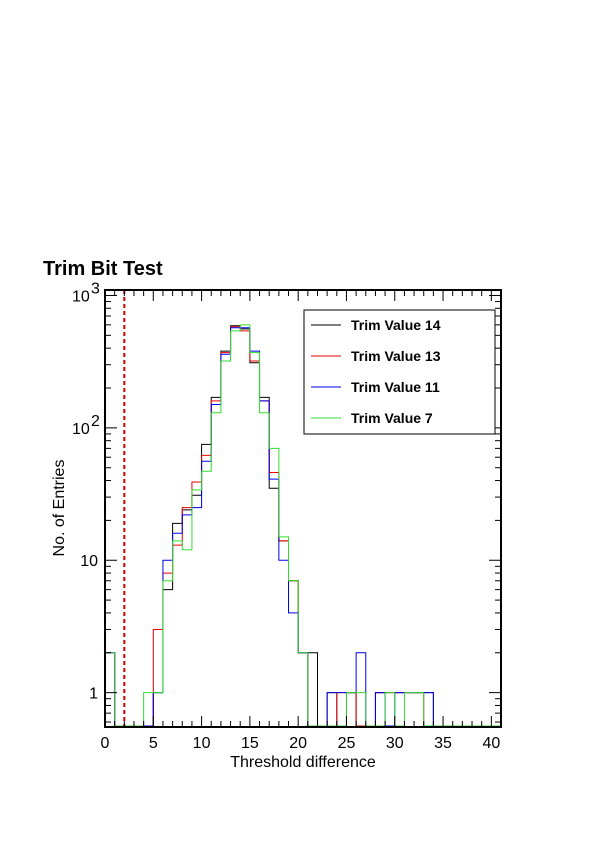  I want to click on x-tick-label: 25, so click(347, 743).